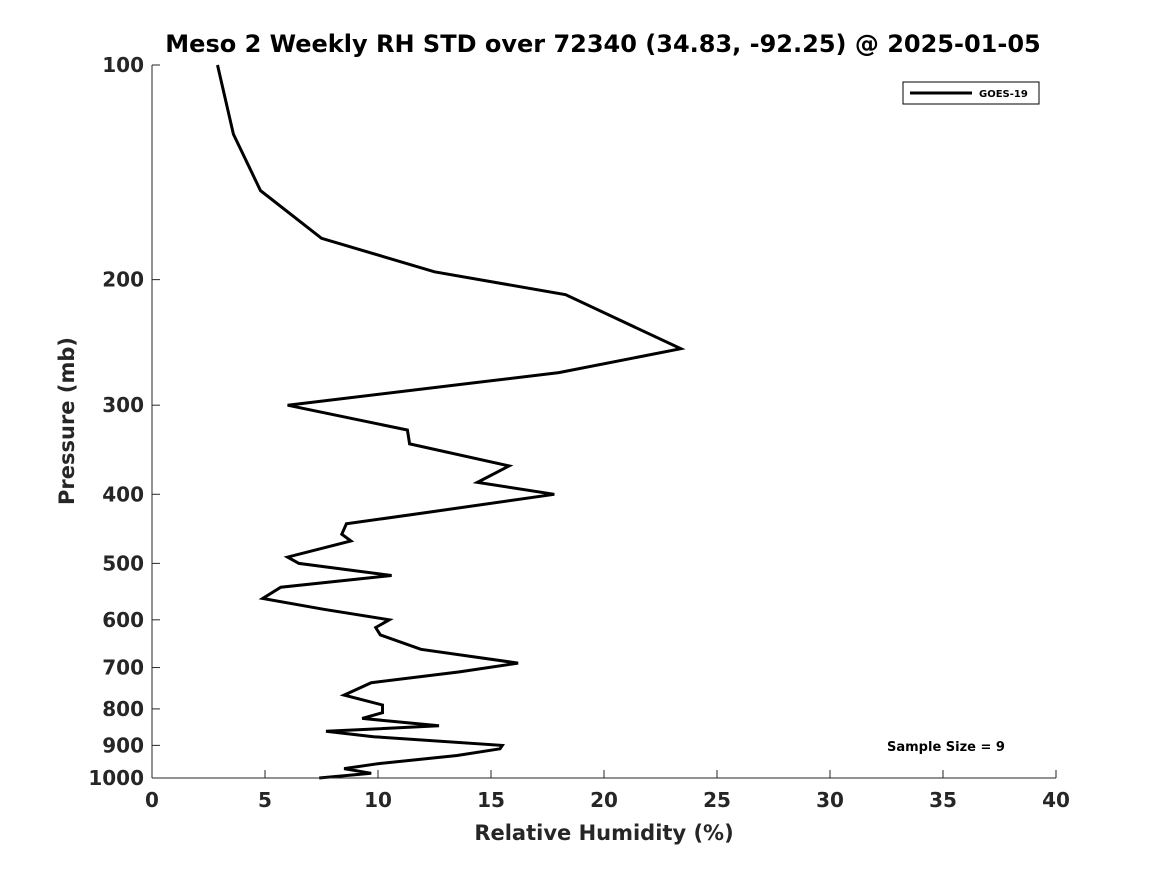 The height and width of the screenshot is (875, 1167). What do you see at coordinates (265, 800) in the screenshot?
I see `x-tick-label: 5` at bounding box center [265, 800].